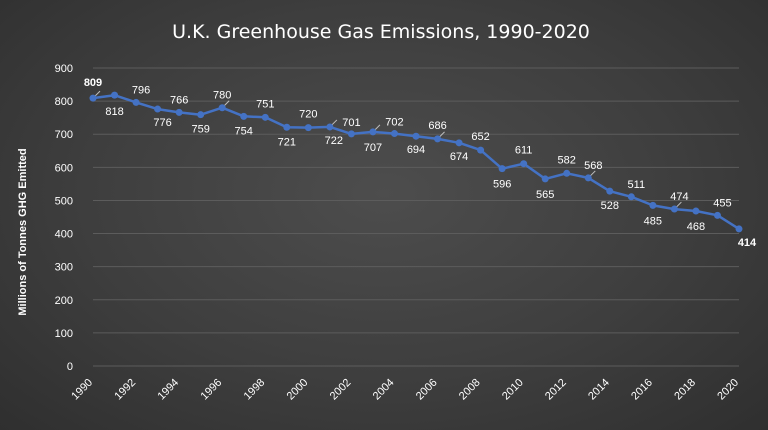  I want to click on data-point-1998, so click(265, 117).